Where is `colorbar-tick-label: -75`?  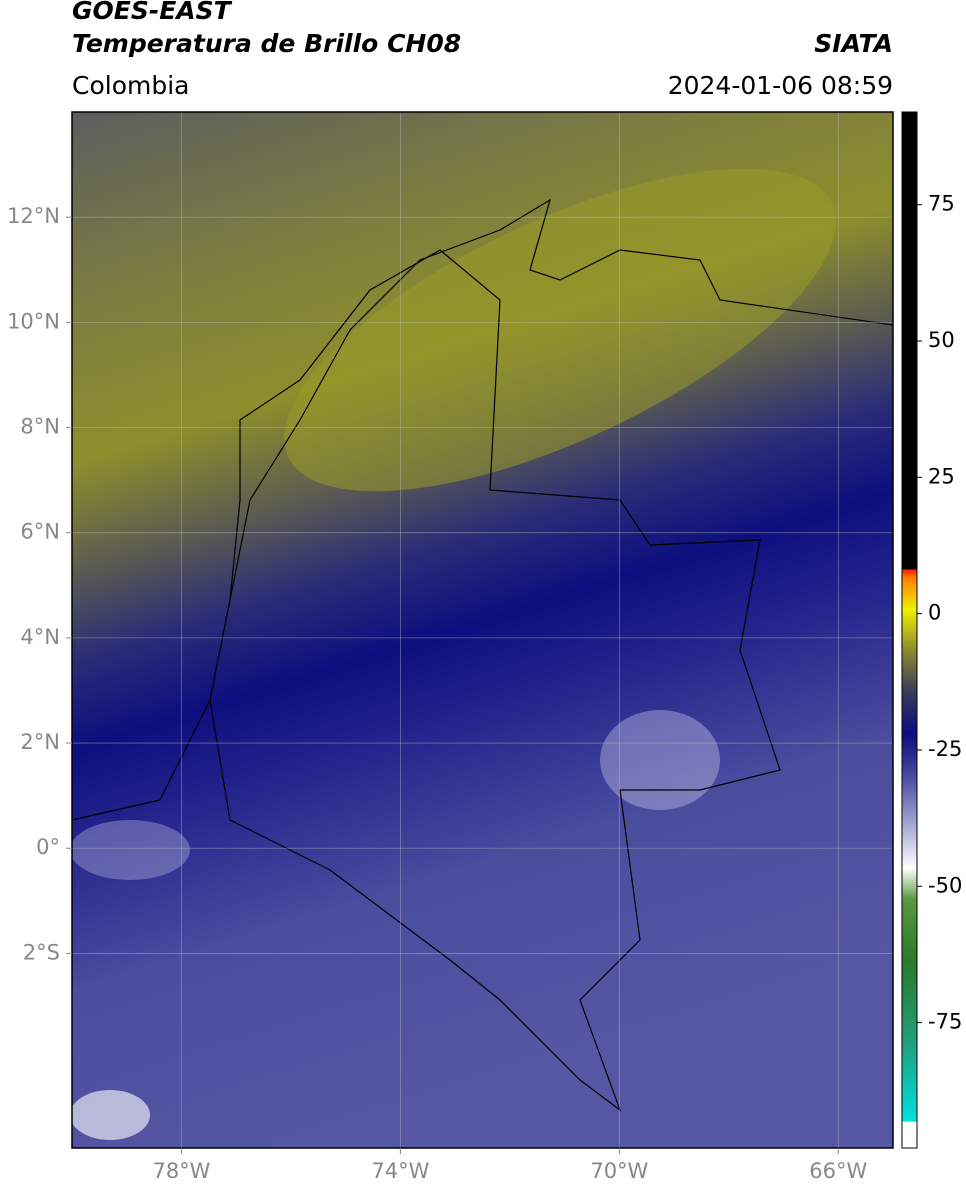 colorbar-tick-label: -75 is located at coordinates (945, 1022).